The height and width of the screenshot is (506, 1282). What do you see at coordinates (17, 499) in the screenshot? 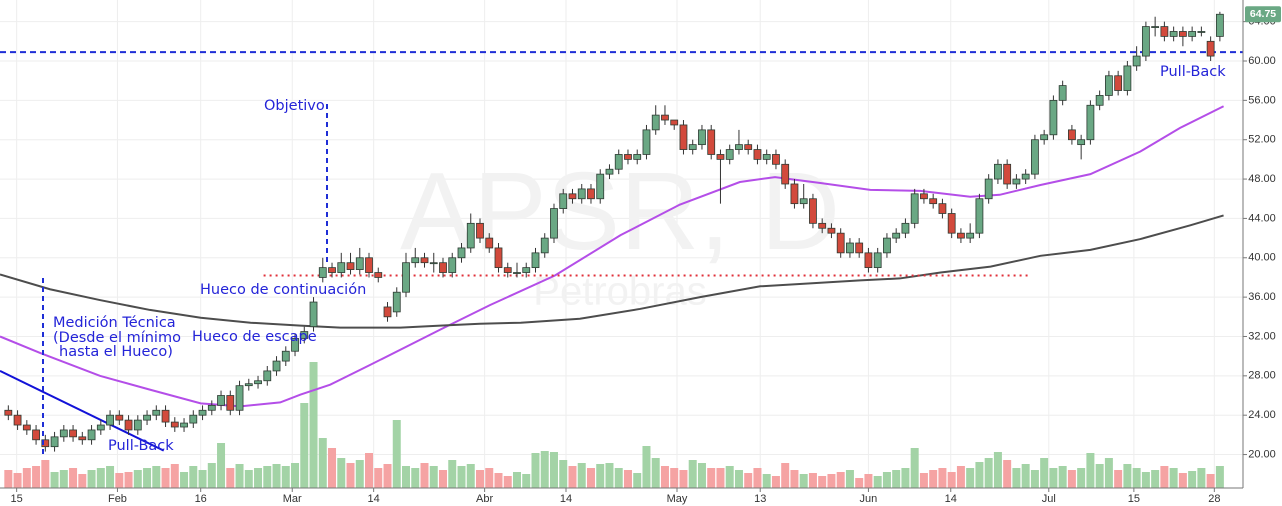
I see `x-tick-label: 15` at bounding box center [17, 499].